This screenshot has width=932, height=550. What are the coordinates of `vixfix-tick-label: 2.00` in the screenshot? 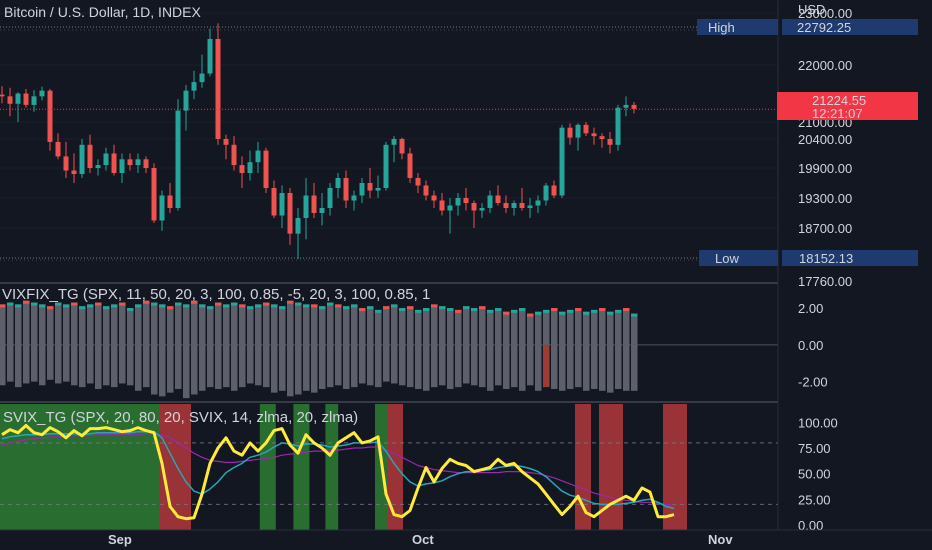 It's located at (810, 308).